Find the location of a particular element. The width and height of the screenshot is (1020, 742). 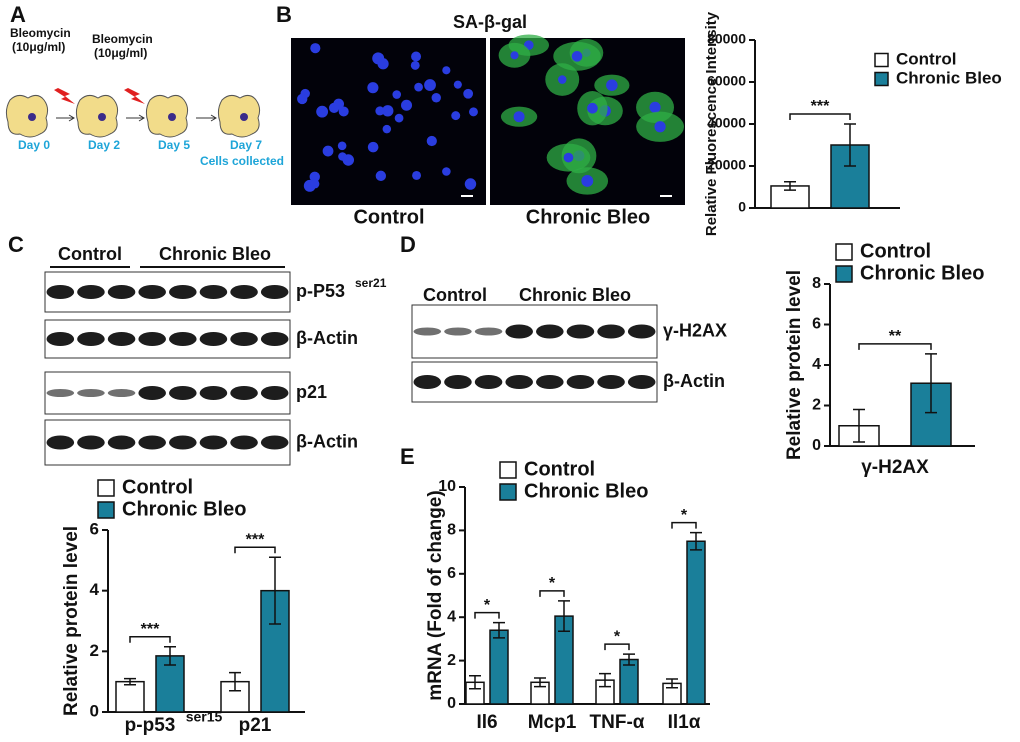

y-tick-label: 6 is located at coordinates (451, 573).